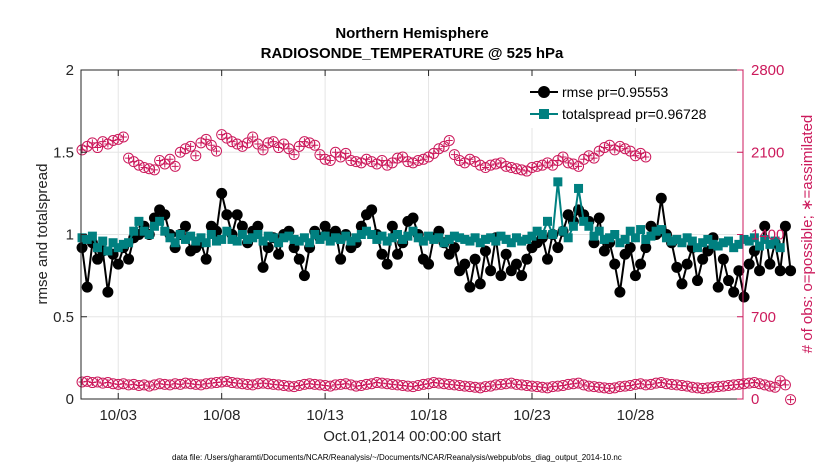  Describe the element at coordinates (532, 415) in the screenshot. I see `x-tick-label: 10/23` at that location.